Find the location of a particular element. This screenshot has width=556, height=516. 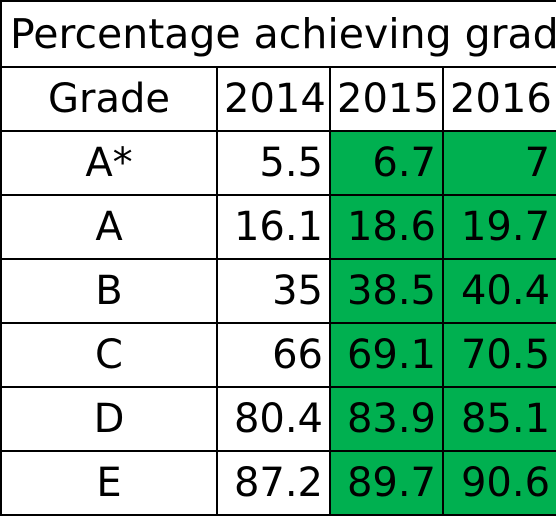

value-cell-2015: 89.7 is located at coordinates (386, 483).